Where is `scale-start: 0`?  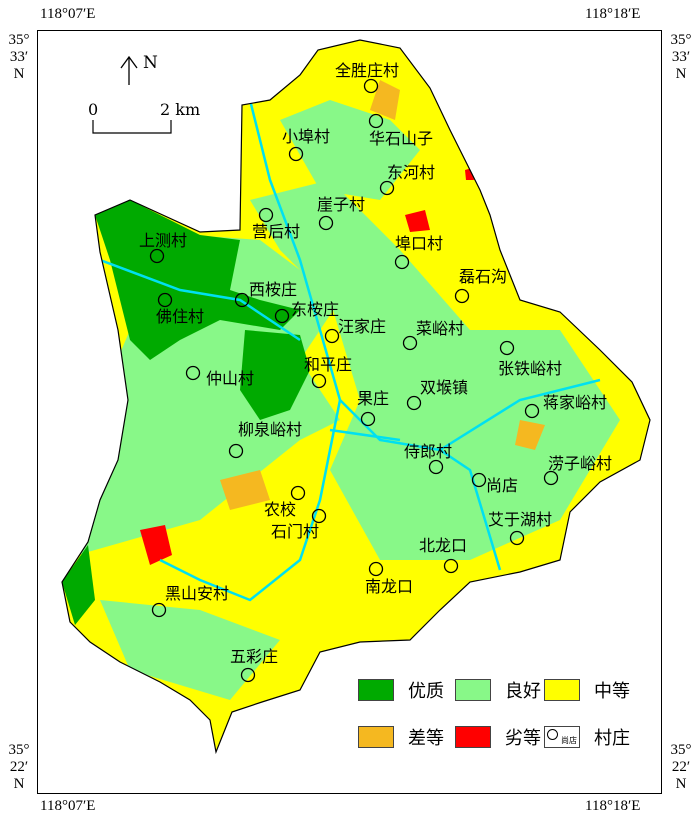
scale-start: 0 is located at coordinates (93, 109).